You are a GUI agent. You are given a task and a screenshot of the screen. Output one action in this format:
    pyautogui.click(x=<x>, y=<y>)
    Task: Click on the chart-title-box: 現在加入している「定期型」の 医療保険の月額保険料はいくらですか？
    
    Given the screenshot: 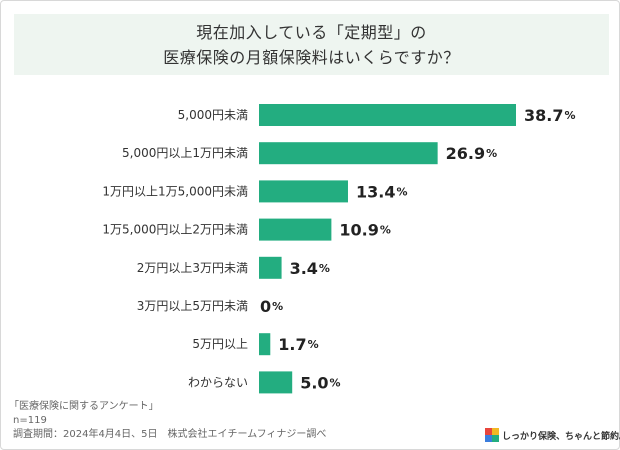 What is the action you would take?
    pyautogui.click(x=311, y=44)
    